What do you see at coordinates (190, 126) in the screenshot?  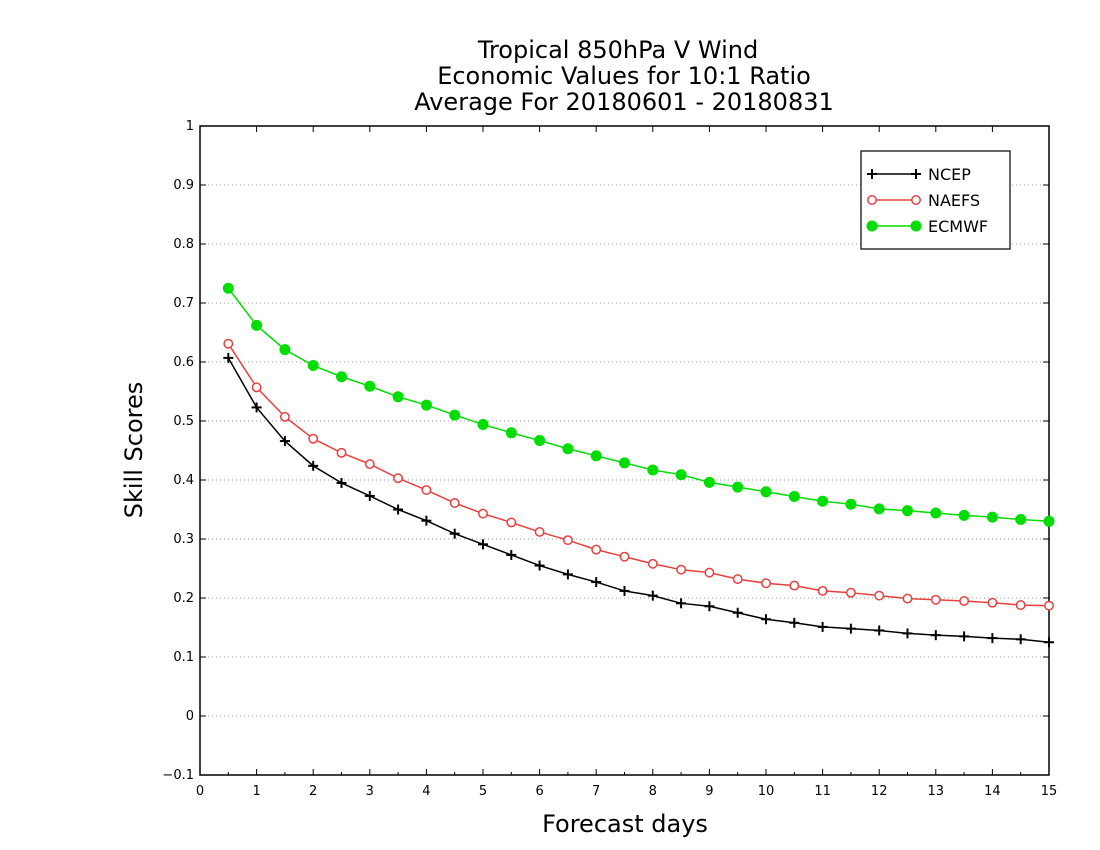 I see `y-tick-label: 1` at bounding box center [190, 126].